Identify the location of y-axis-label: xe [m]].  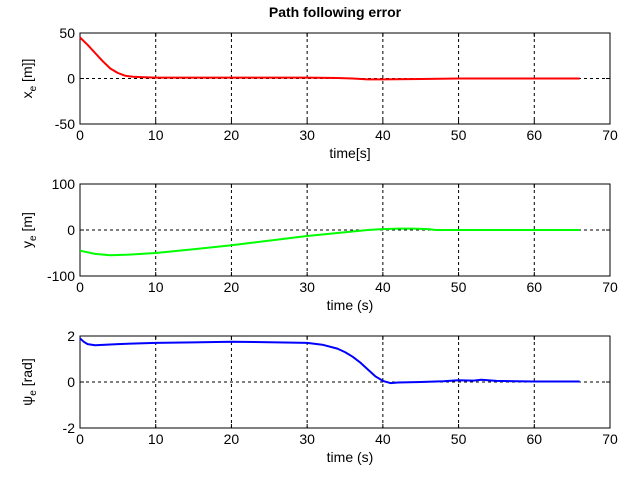
(29, 79).